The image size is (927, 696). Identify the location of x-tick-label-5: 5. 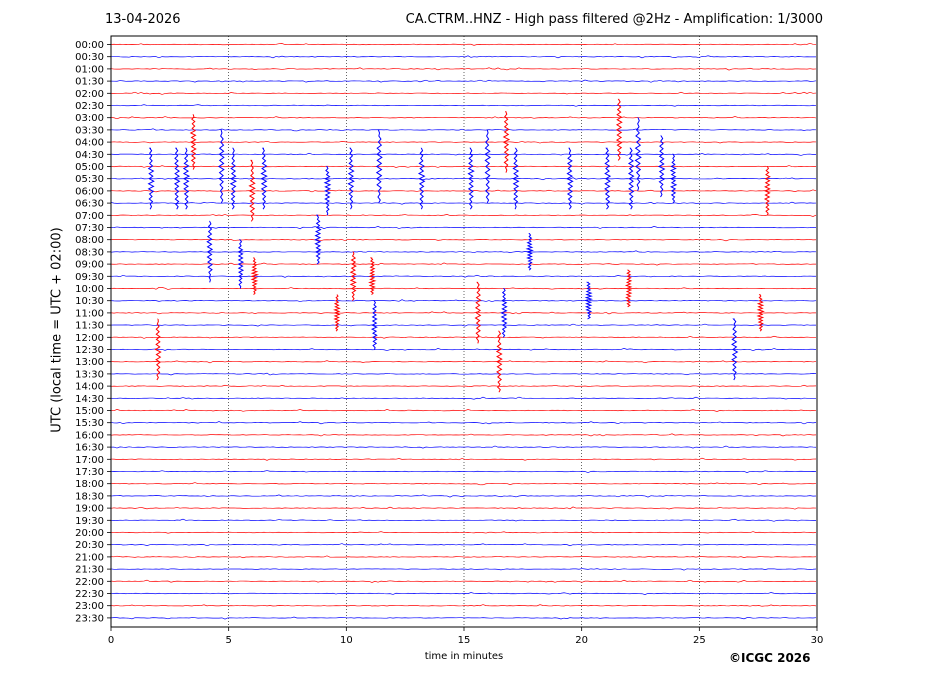
(228, 640).